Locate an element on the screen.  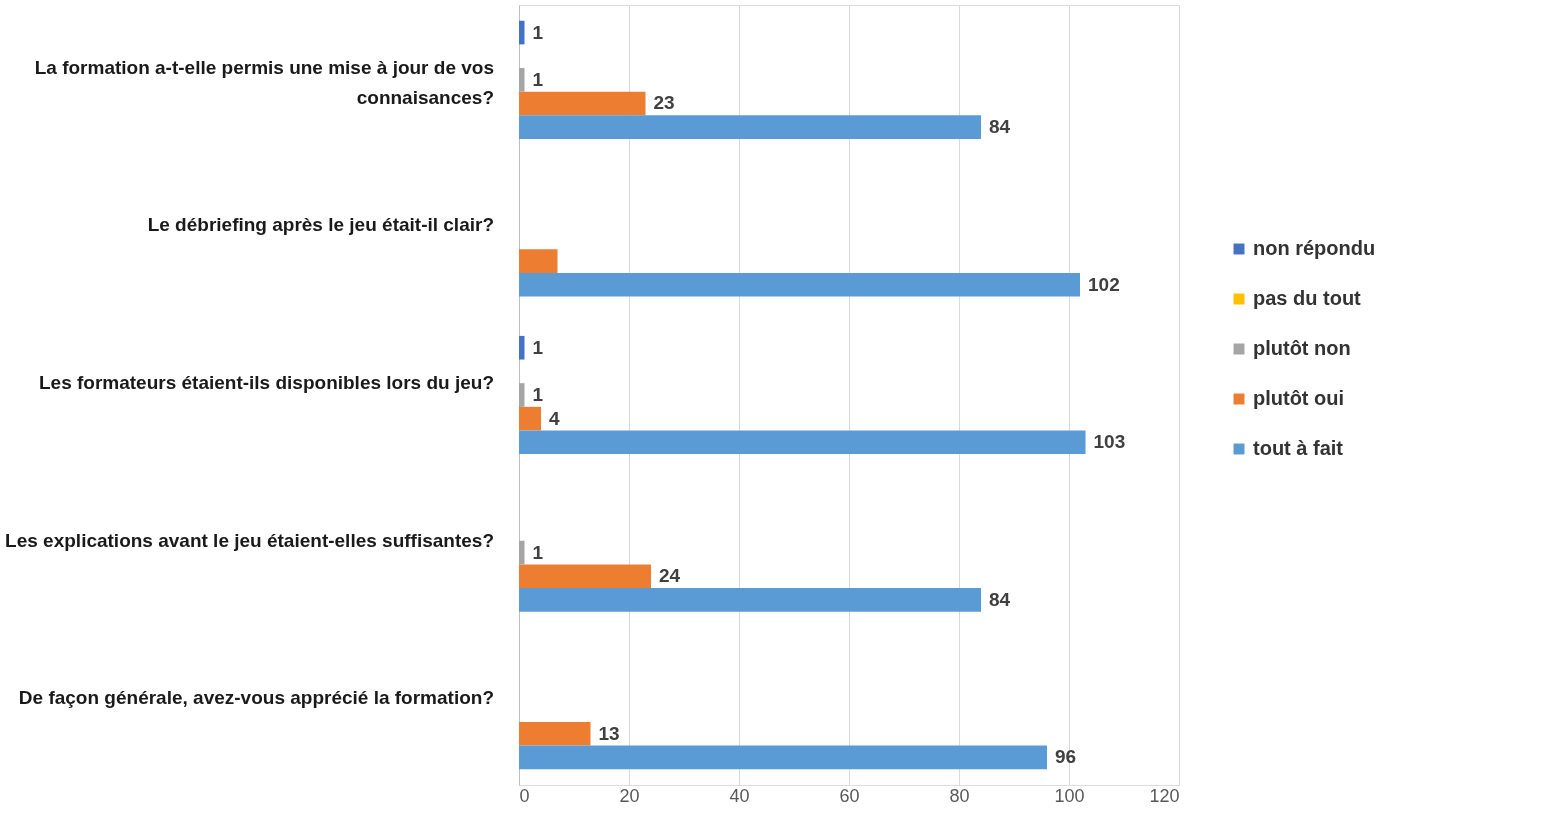
data-label: 24 is located at coordinates (670, 576).